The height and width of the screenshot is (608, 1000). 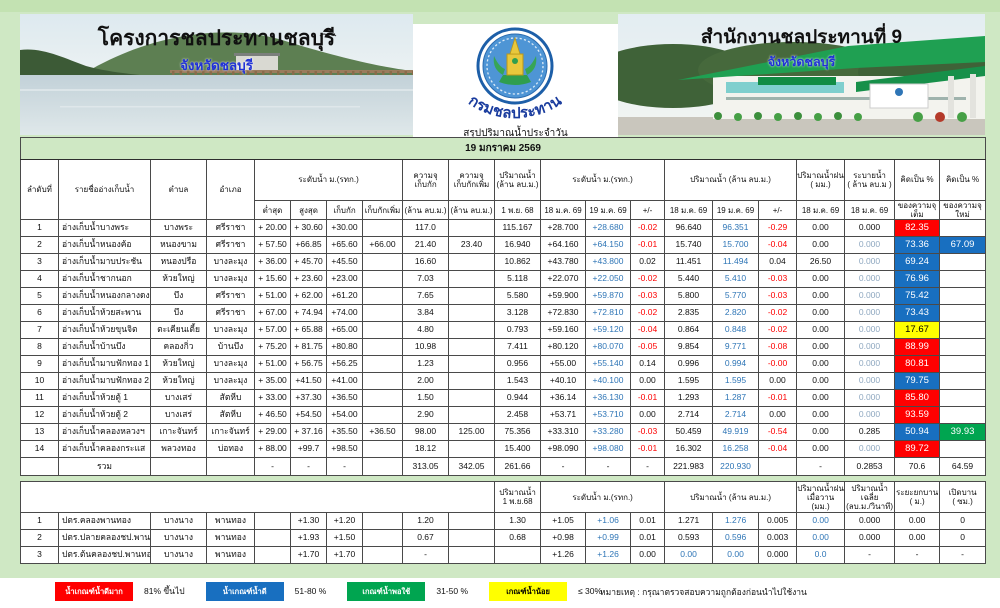 What do you see at coordinates (291, 71) in the screenshot?
I see `dam-bridge` at bounding box center [291, 71].